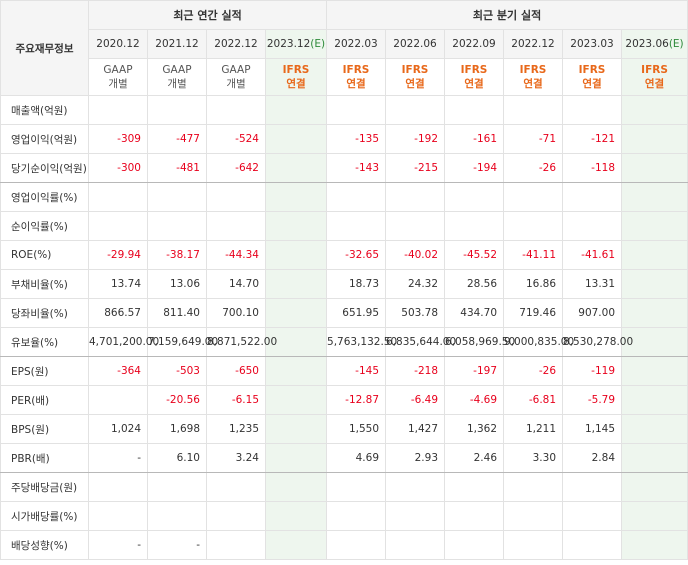 The image size is (688, 565). I want to click on table-cell: -135, so click(356, 139).